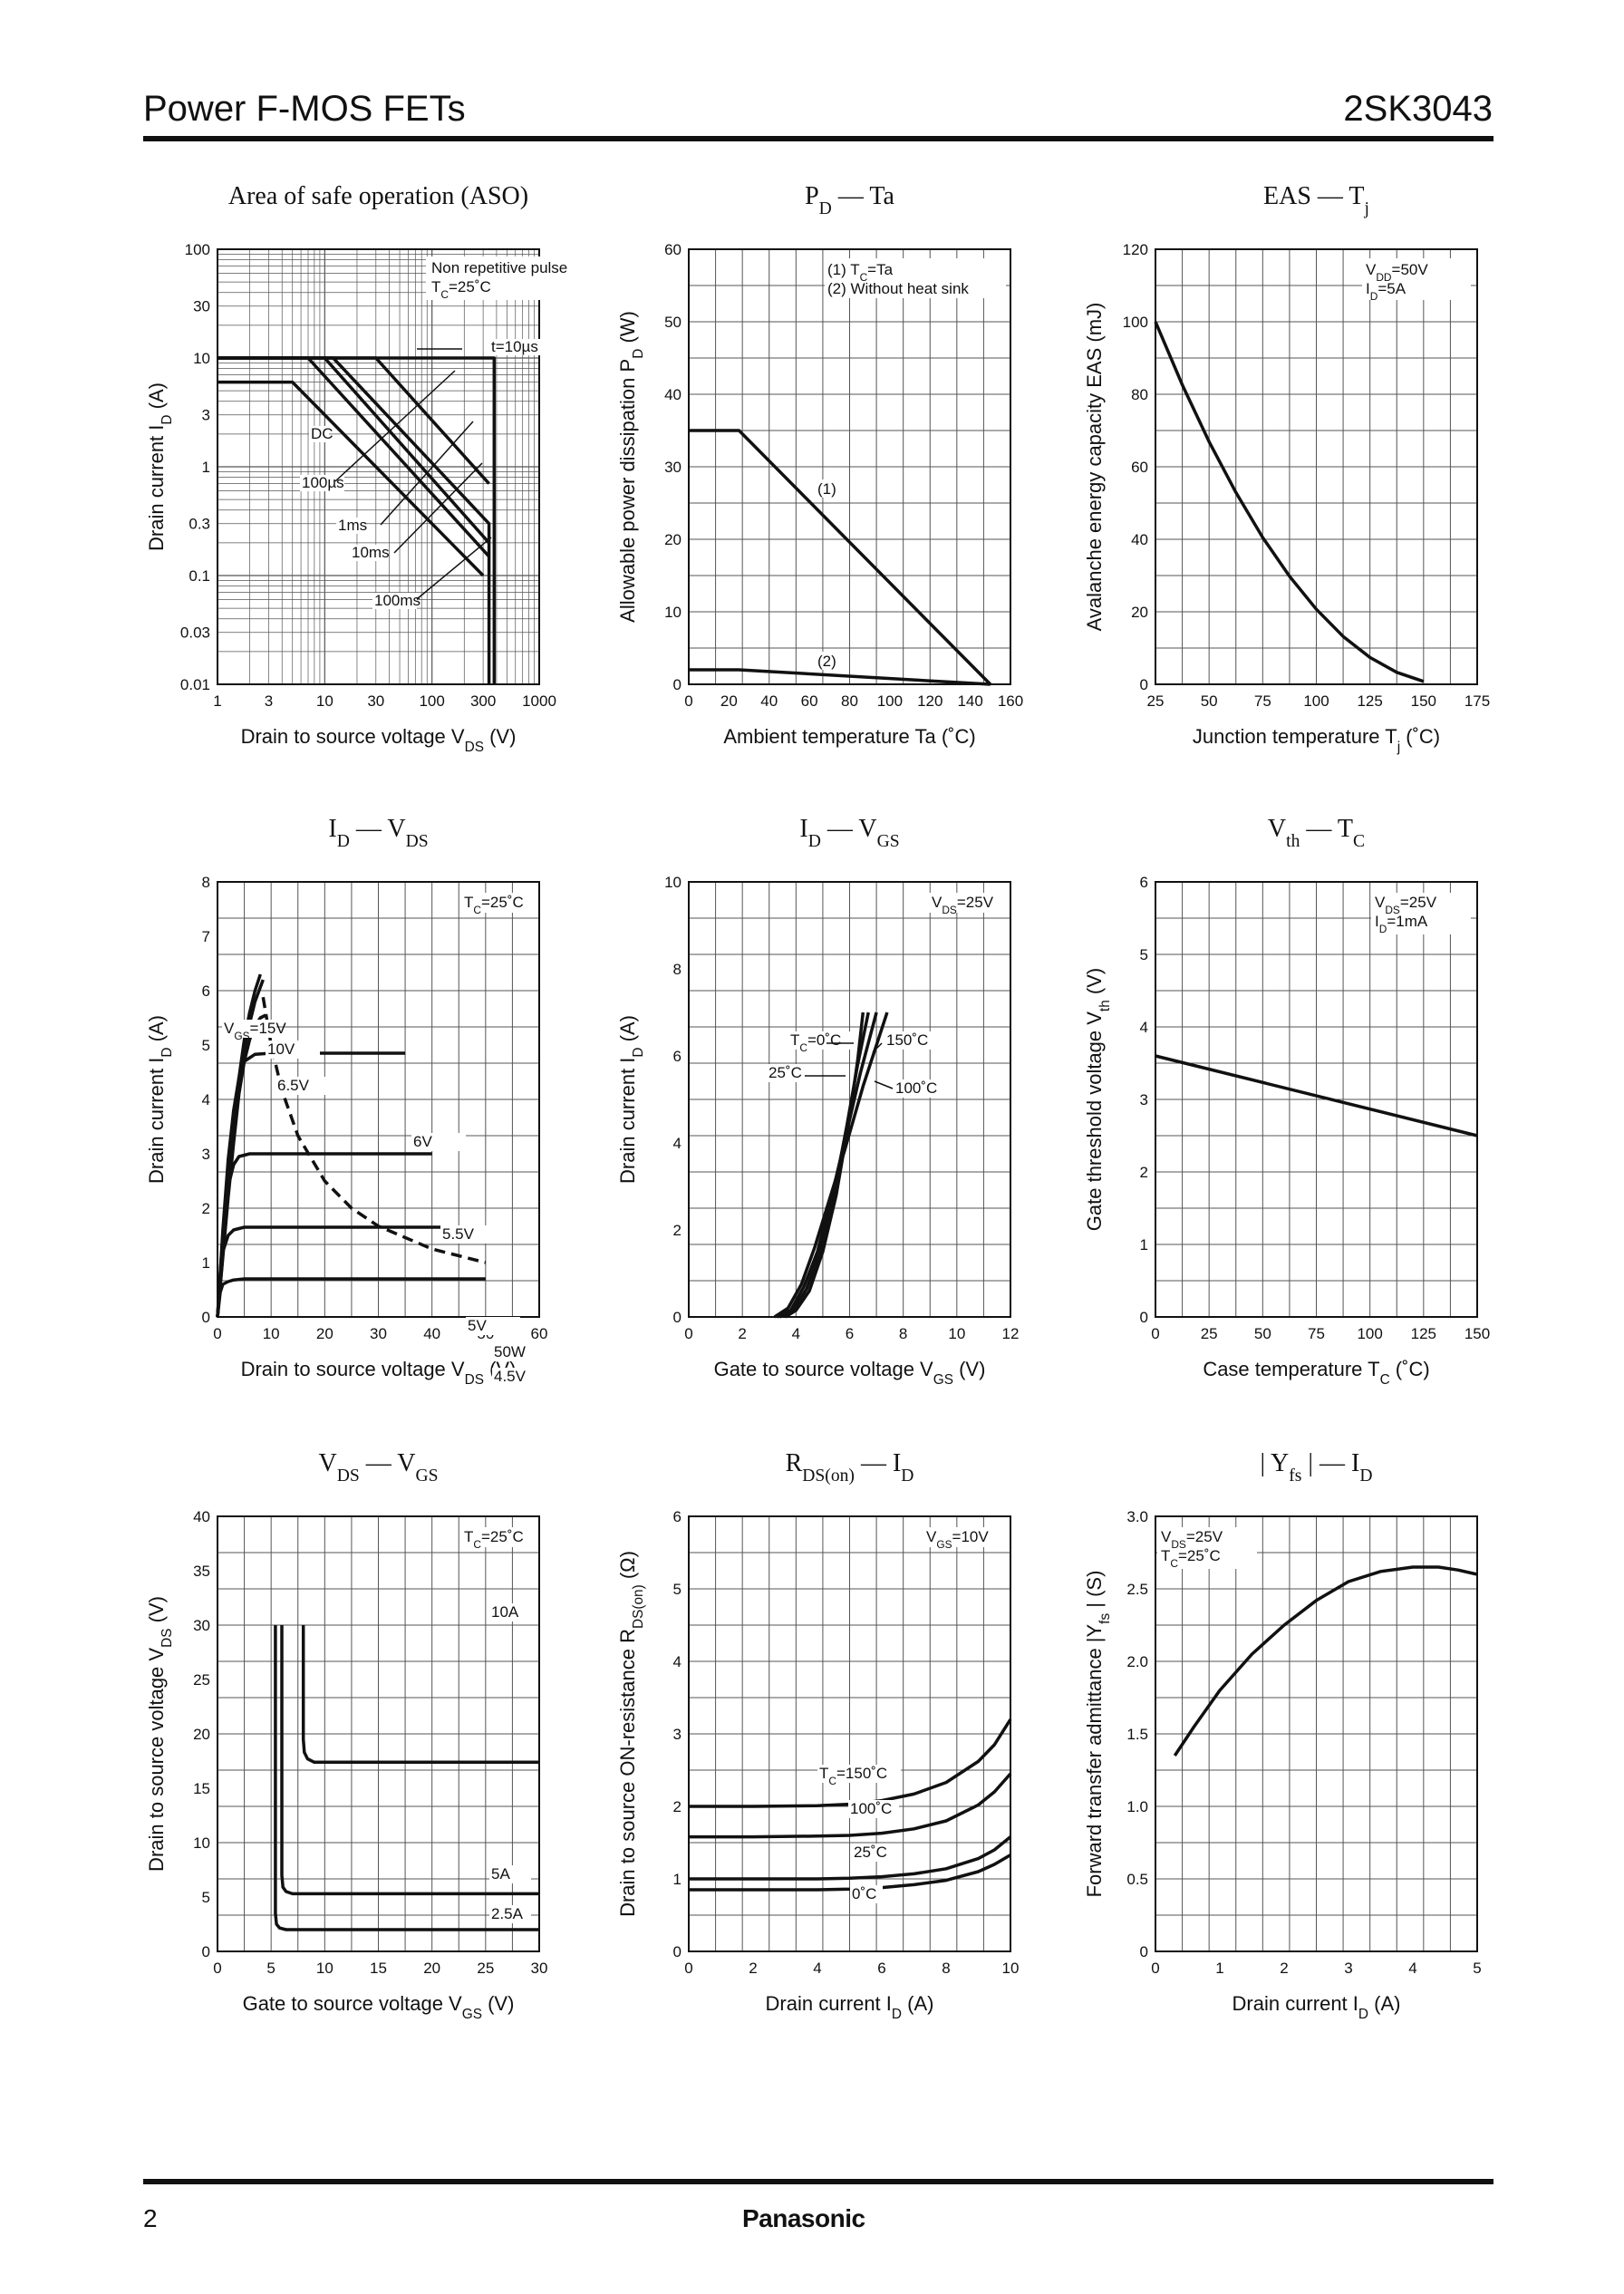 The image size is (1624, 2294). What do you see at coordinates (803, 2218) in the screenshot?
I see `brand-logo: Panasonic` at bounding box center [803, 2218].